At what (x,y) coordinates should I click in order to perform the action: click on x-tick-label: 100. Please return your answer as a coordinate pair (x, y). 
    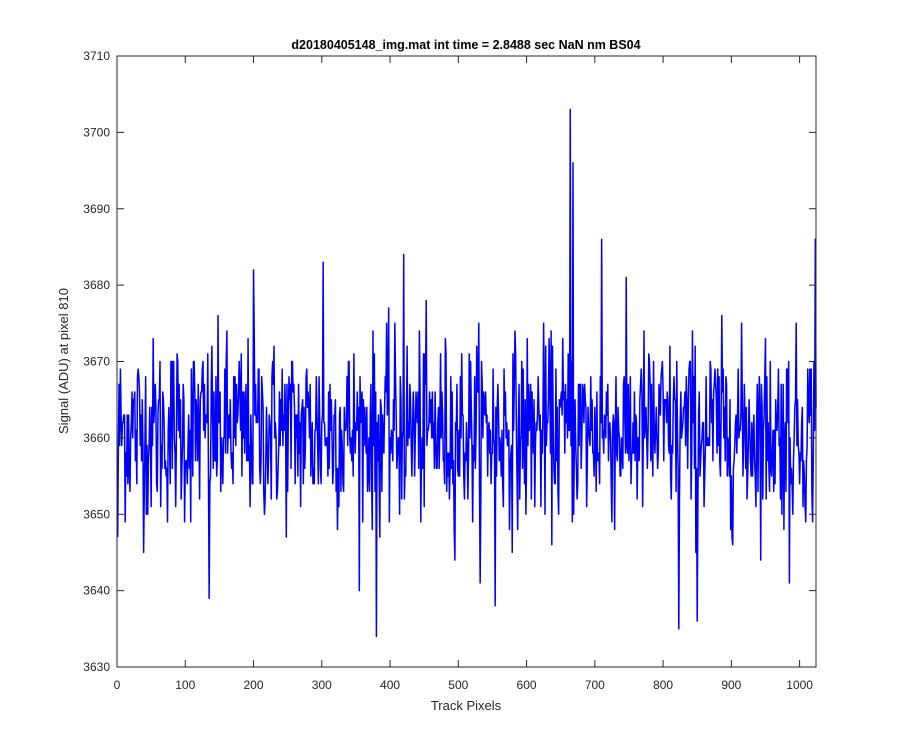
    Looking at the image, I should click on (185, 685).